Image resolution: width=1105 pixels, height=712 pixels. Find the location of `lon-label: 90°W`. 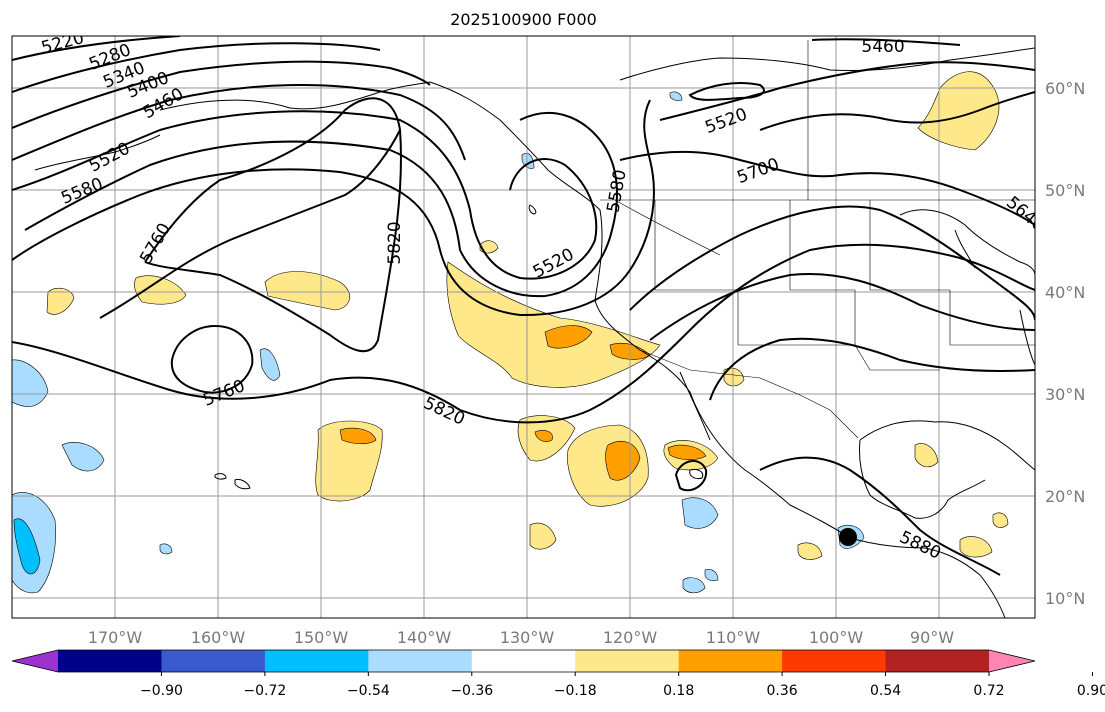

lon-label: 90°W is located at coordinates (932, 637).